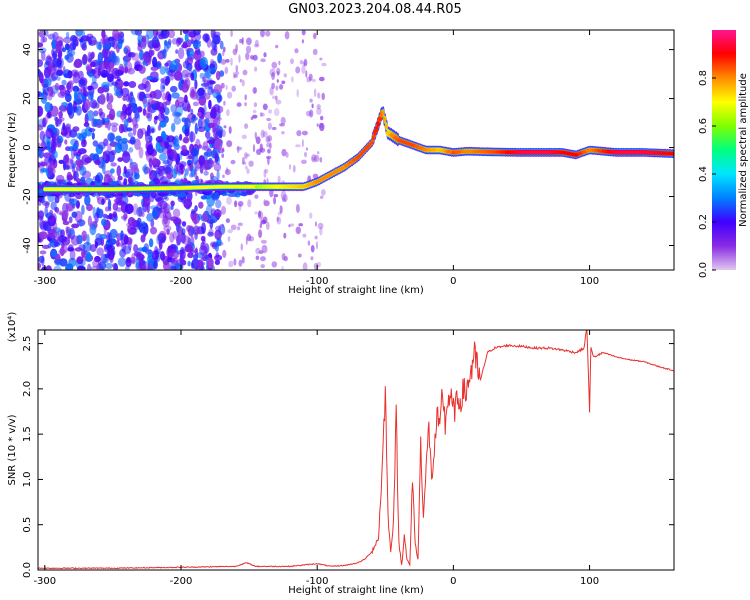 The height and width of the screenshot is (600, 750). I want to click on colorbar-tick-label: 0.0, so click(703, 270).